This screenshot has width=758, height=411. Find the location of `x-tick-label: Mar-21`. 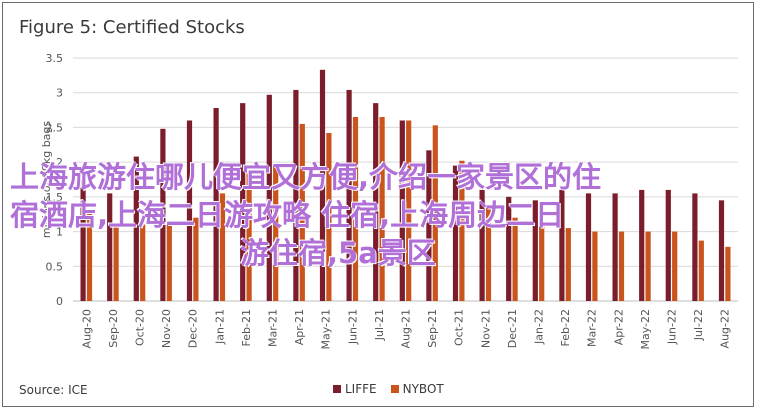

x-tick-label: Mar-21 is located at coordinates (273, 328).